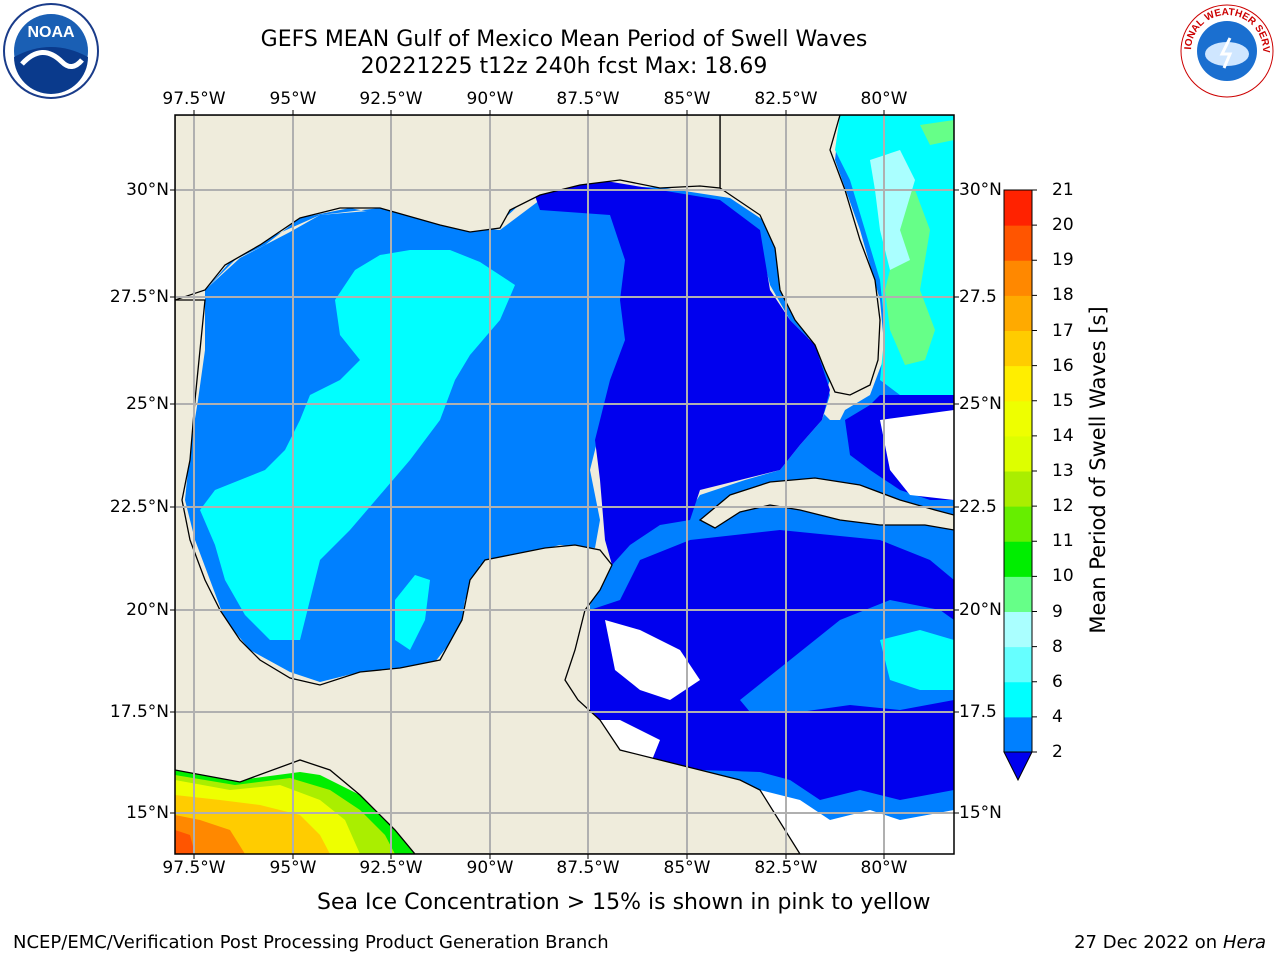 Image resolution: width=1280 pixels, height=960 pixels. I want to click on lon-tick-bottom: 97.5°W, so click(194, 868).